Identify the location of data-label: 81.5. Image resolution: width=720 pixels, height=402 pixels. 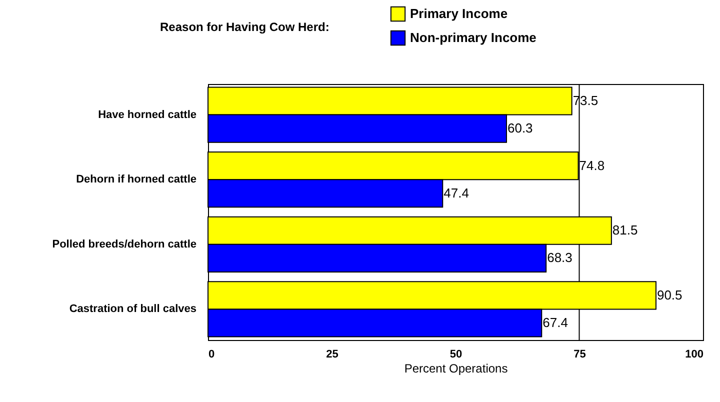
(625, 230).